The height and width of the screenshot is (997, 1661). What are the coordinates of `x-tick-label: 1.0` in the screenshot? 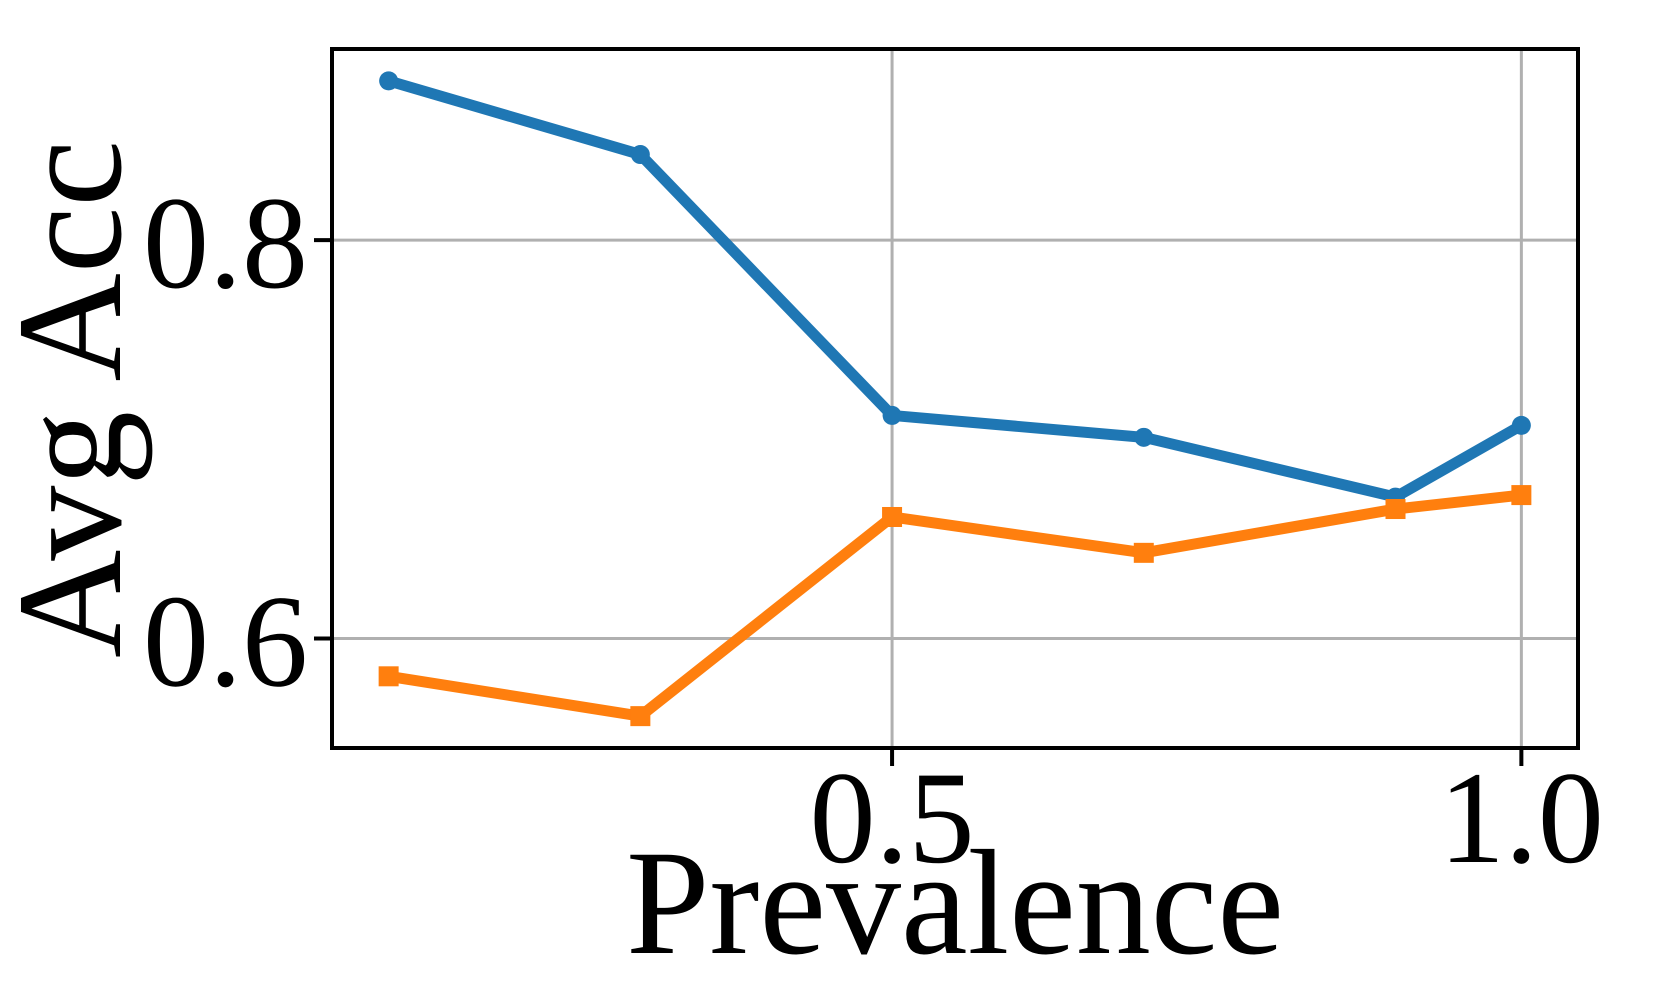 It's located at (1521, 817).